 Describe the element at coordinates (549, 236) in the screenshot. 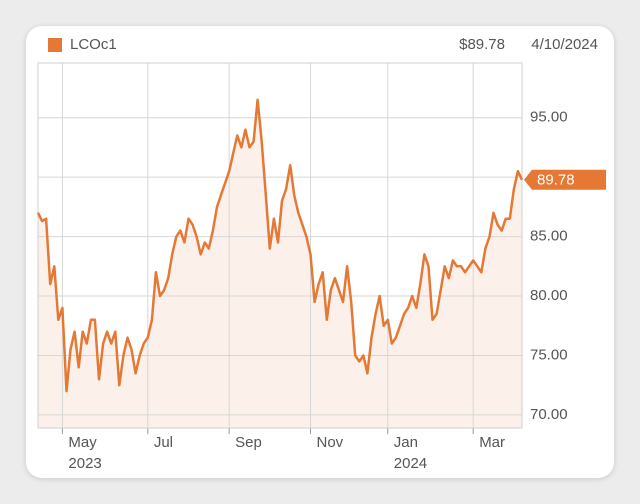

I see `y-tick-label: 85.00` at that location.